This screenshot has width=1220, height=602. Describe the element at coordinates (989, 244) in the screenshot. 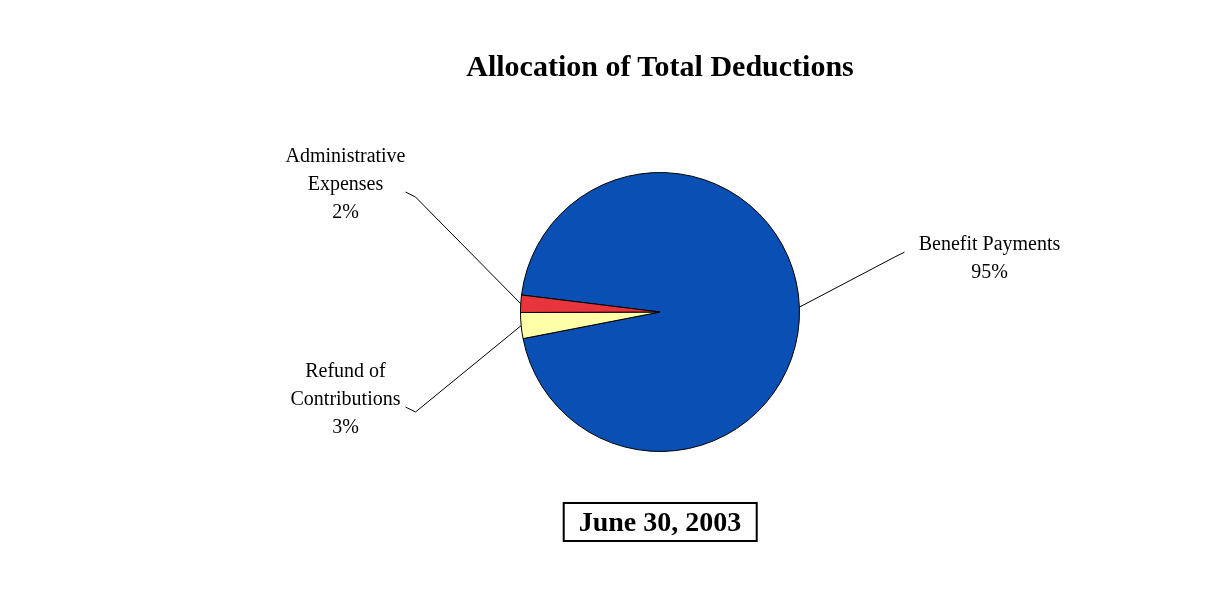

I see `slice-label: Benefit Payments` at that location.